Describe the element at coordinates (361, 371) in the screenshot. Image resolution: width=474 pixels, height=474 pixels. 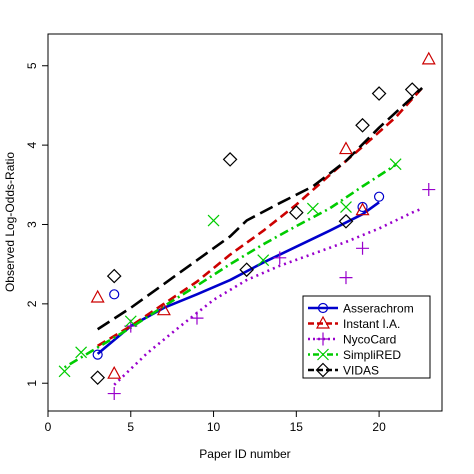
I see `legend-label-vidas: VIDAS` at that location.